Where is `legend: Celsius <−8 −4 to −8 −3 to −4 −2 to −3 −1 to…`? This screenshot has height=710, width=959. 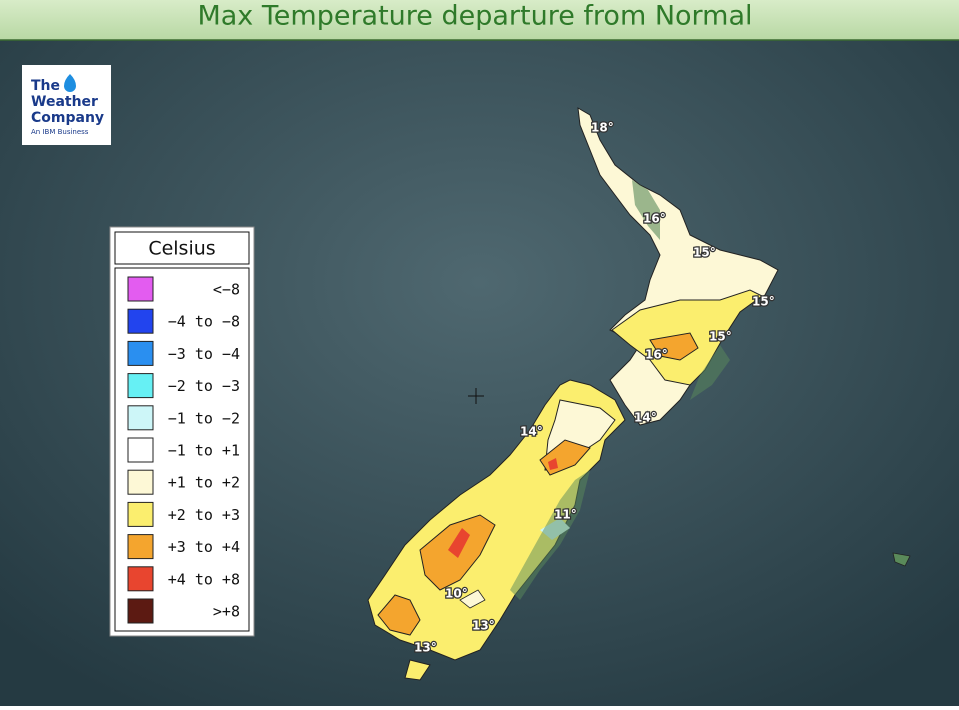
legend: Celsius <−8 −4 to −8 −3 to −4 −2 to −3 −1 to… is located at coordinates (182, 431).